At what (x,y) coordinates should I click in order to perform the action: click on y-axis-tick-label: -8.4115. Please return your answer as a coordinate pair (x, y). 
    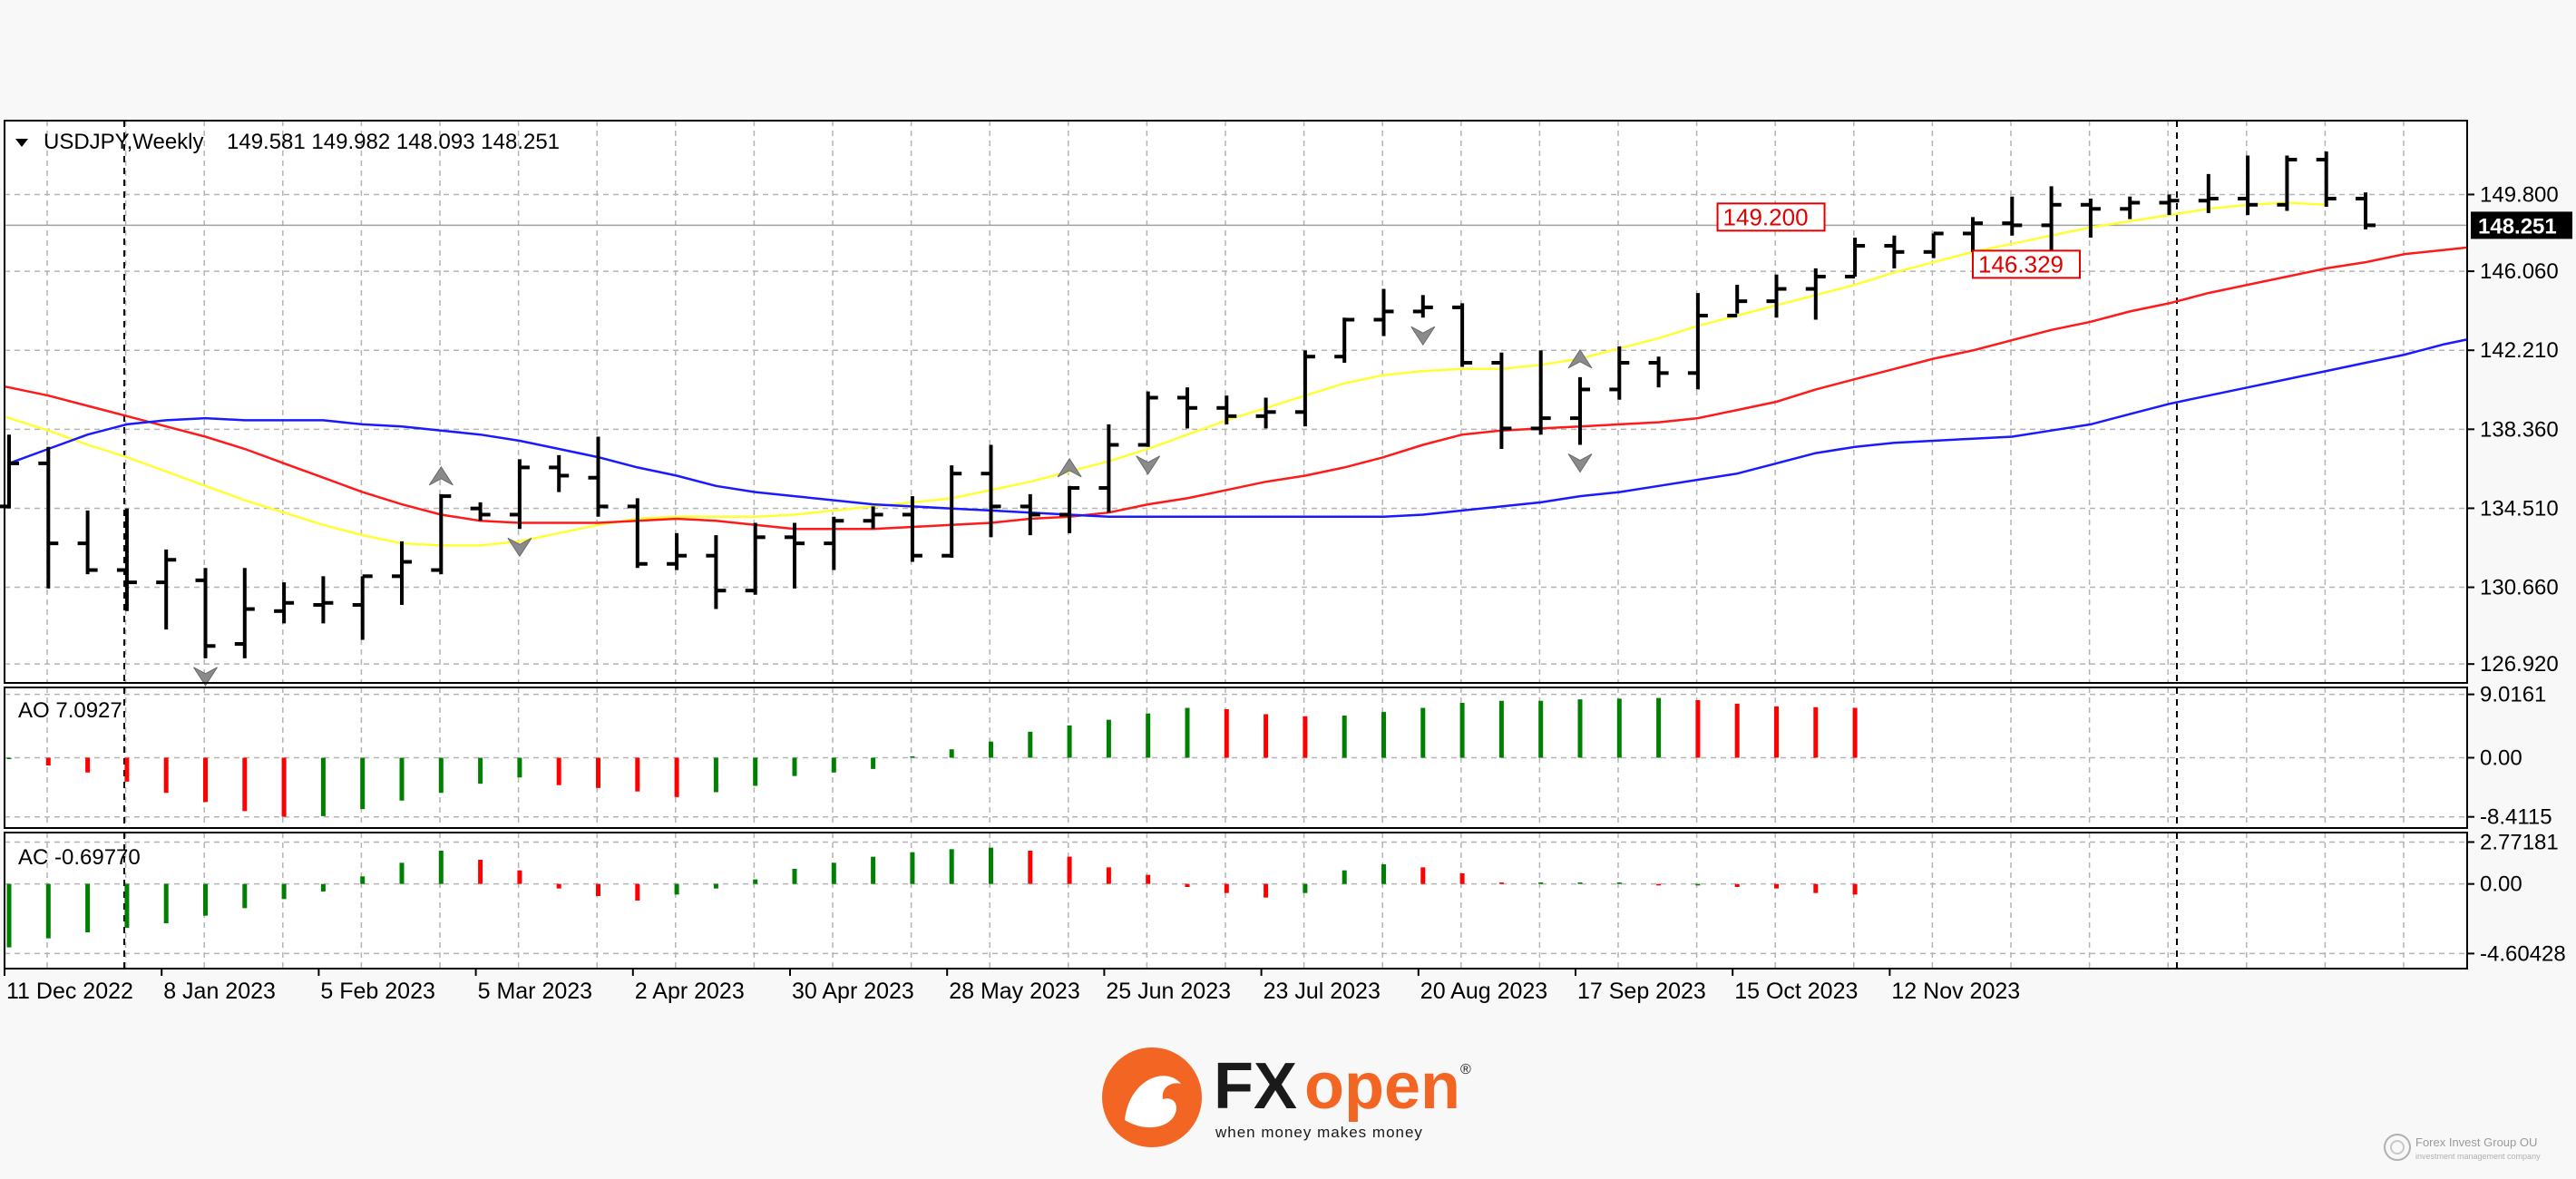
    Looking at the image, I should click on (2516, 817).